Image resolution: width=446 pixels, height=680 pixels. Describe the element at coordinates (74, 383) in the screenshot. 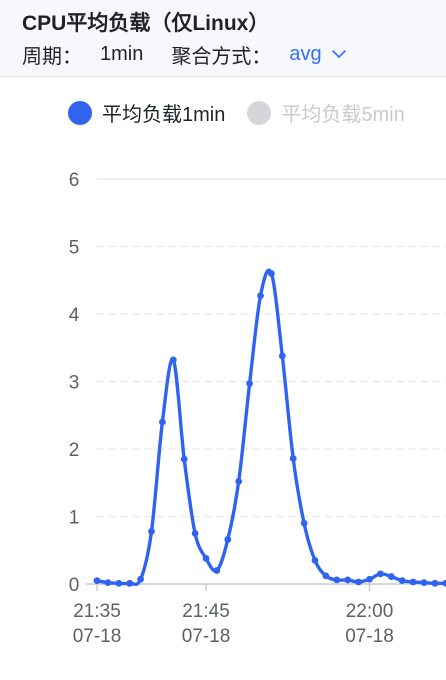

I see `y-tick-label: 3` at that location.